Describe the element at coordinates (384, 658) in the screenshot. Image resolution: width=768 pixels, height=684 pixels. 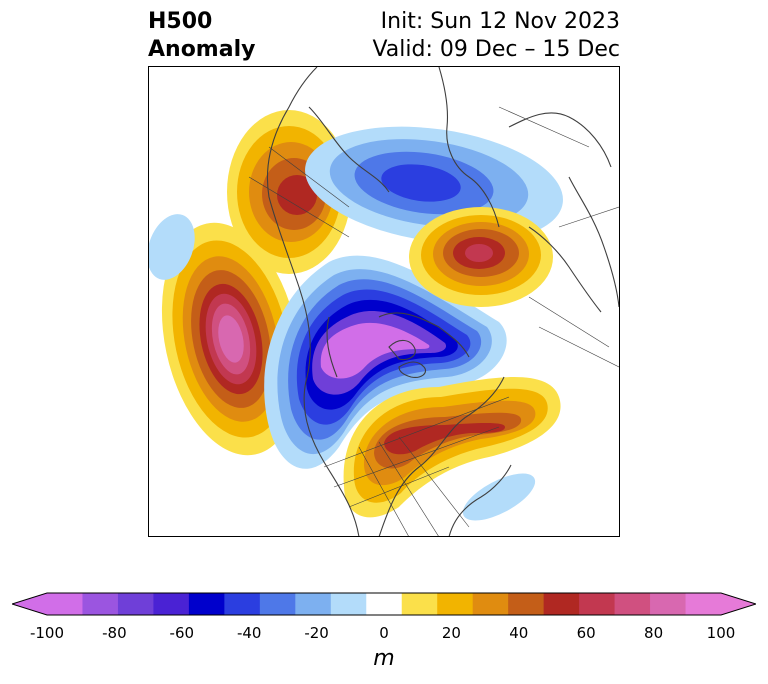
I see `colorbar-unit: m` at that location.